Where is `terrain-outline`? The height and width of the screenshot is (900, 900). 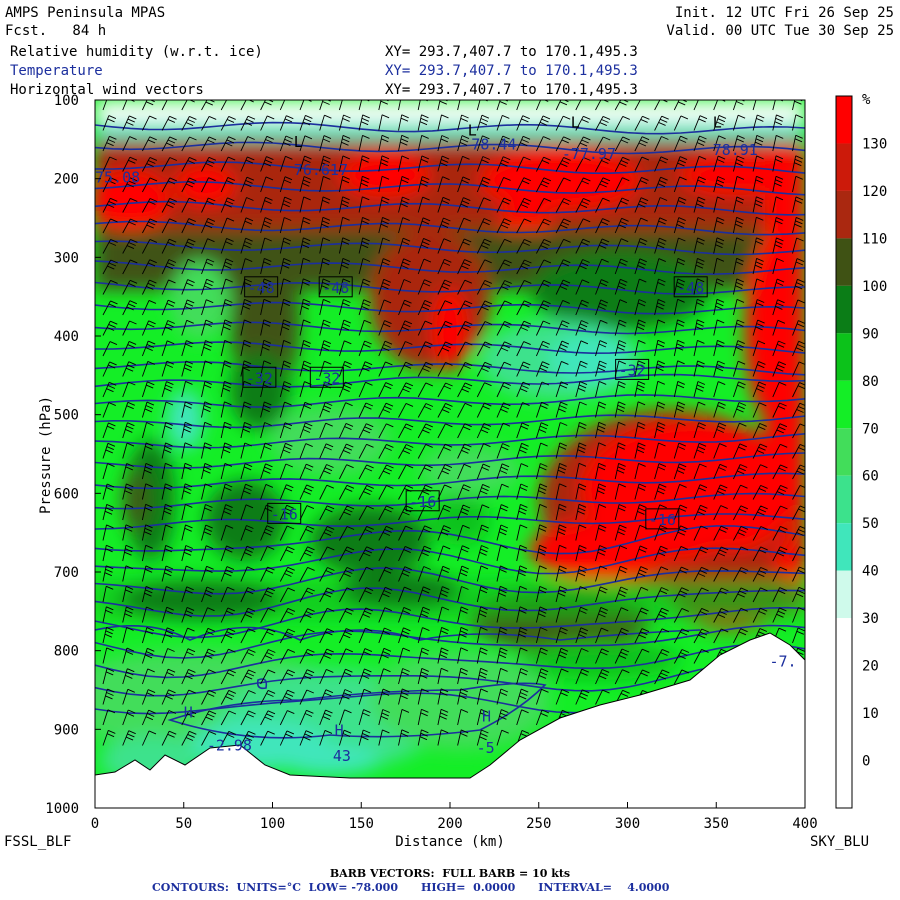
terrain-outline is located at coordinates (450, 705).